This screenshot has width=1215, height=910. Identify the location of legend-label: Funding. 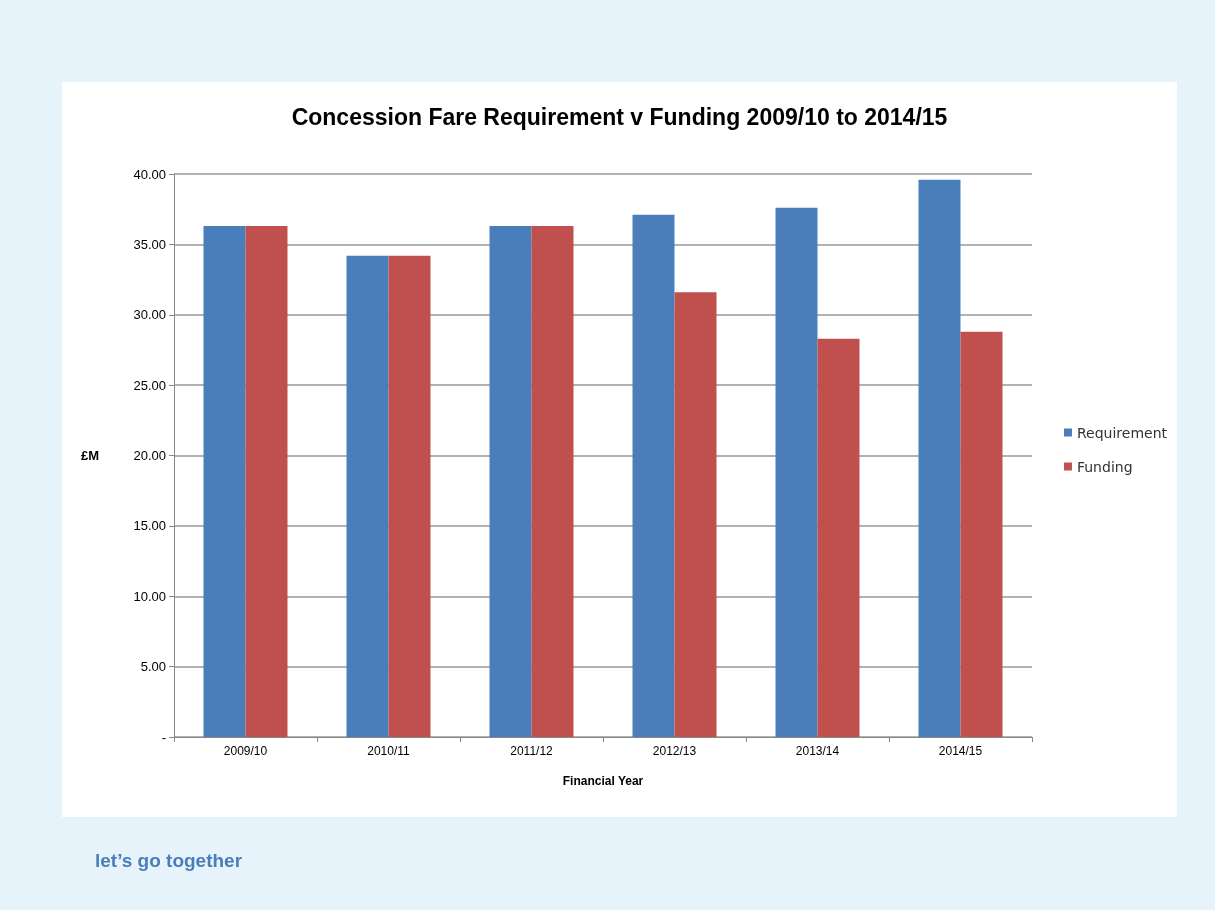
(1104, 466).